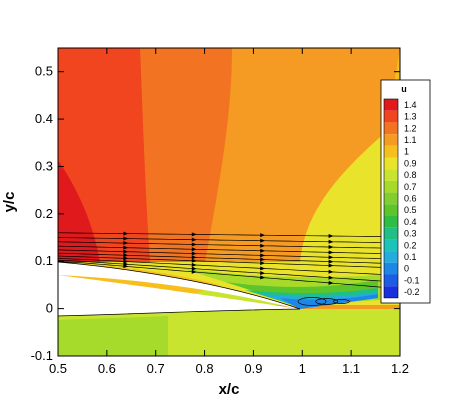  What do you see at coordinates (44, 118) in the screenshot?
I see `y-tick-label: 0.4` at bounding box center [44, 118].